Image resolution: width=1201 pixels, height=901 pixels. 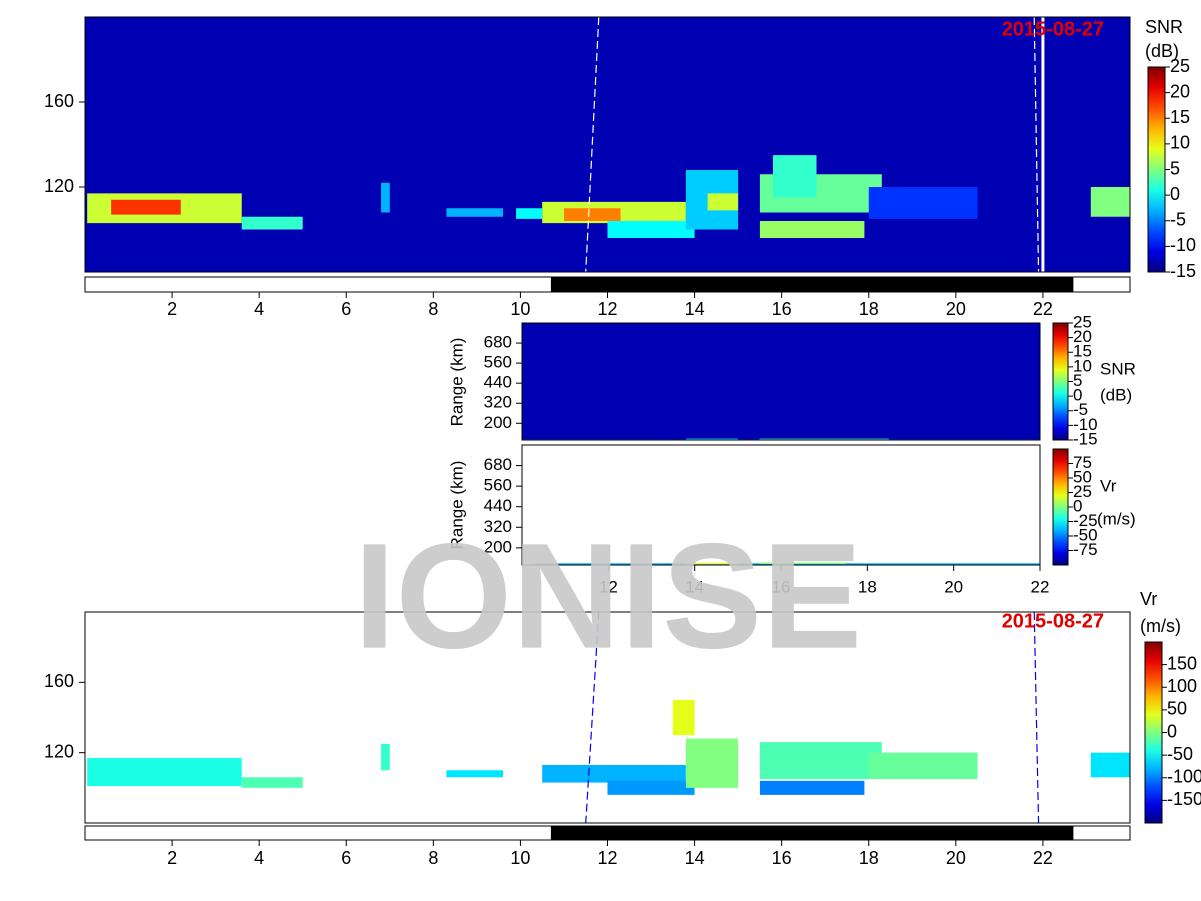 What do you see at coordinates (1182, 663) in the screenshot?
I see `colorbar-tick-label: 150` at bounding box center [1182, 663].